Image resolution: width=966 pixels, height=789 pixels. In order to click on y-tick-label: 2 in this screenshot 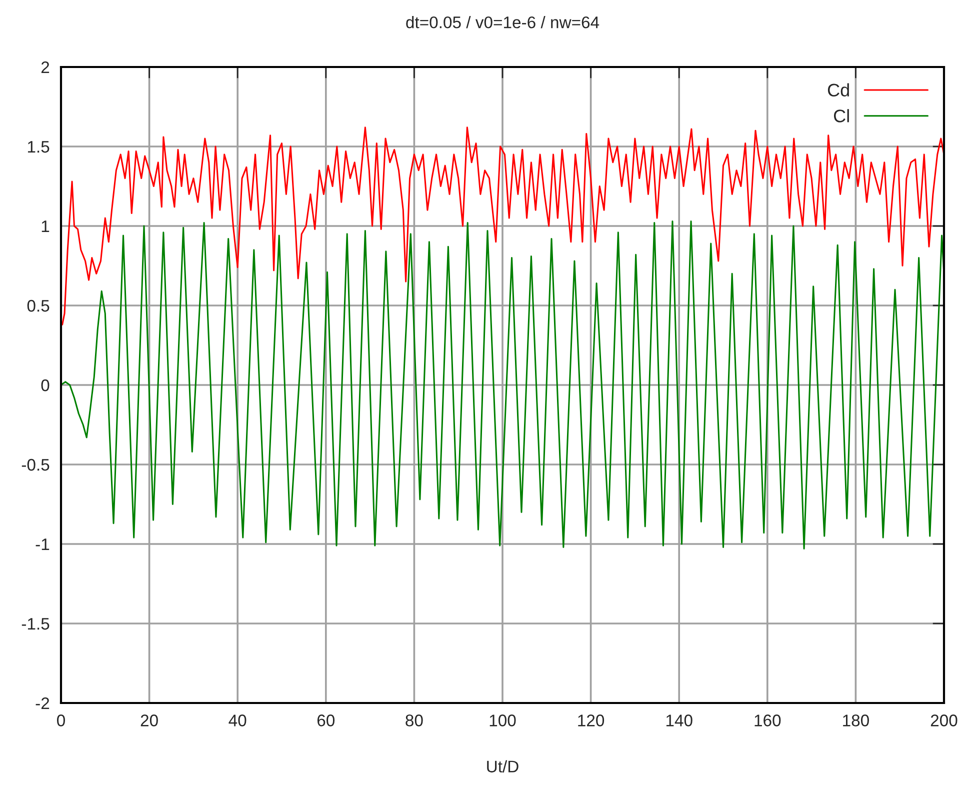, I will do `click(45, 67)`.